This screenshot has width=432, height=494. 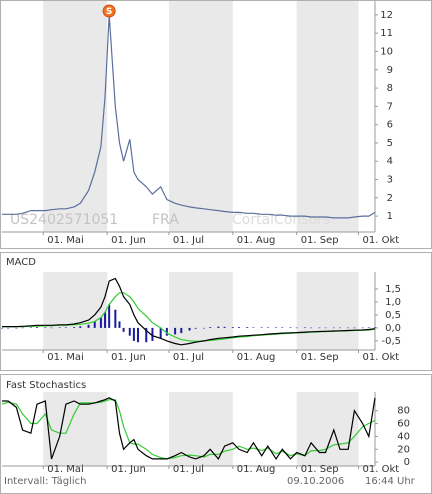 What do you see at coordinates (393, 289) in the screenshot?
I see `y-tick-label: 1,5` at bounding box center [393, 289].